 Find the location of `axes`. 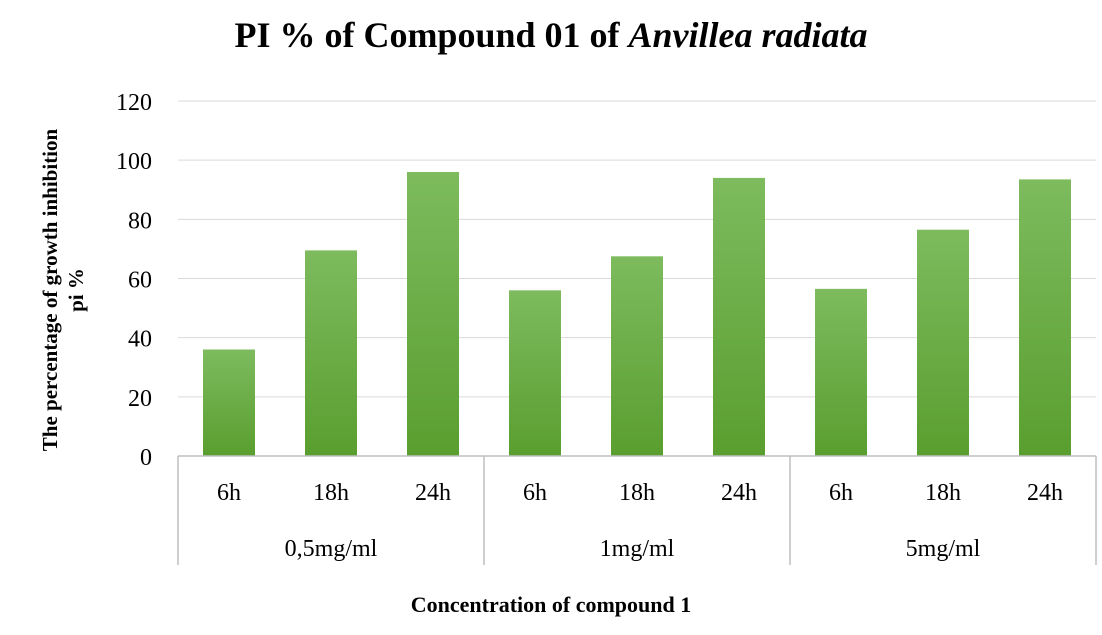

axes is located at coordinates (637, 510).